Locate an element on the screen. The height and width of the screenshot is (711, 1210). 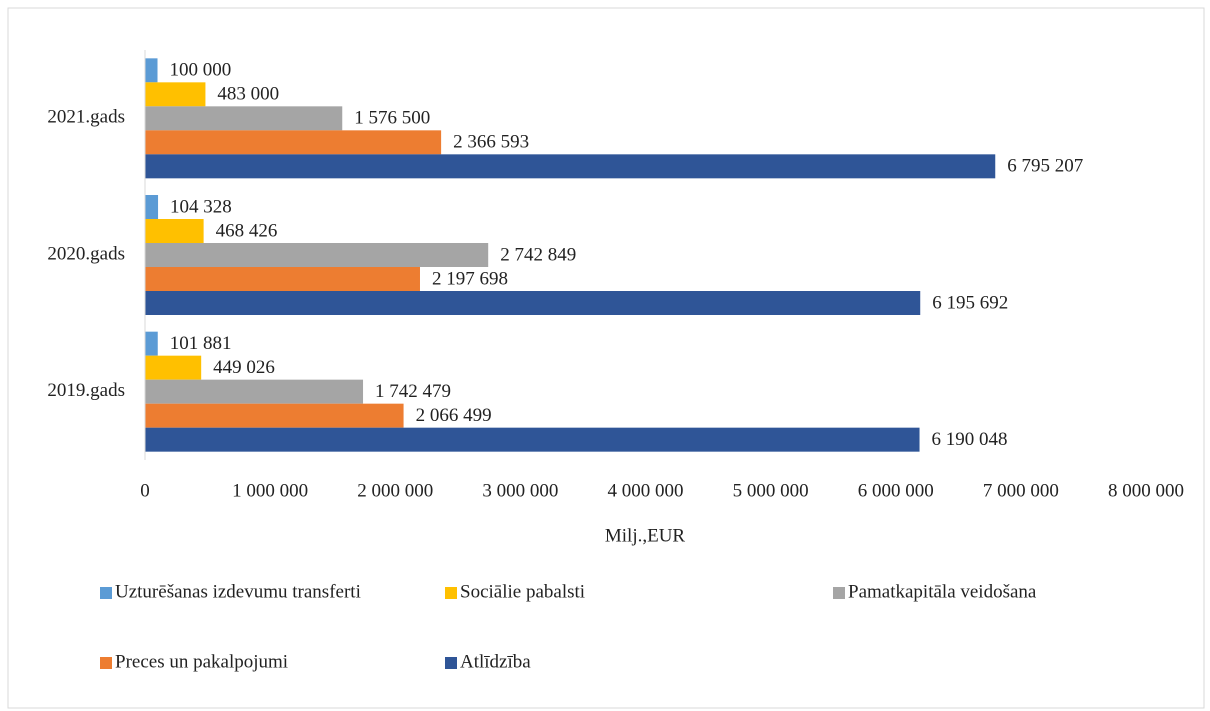
data-label: 2 197 698 is located at coordinates (470, 278).